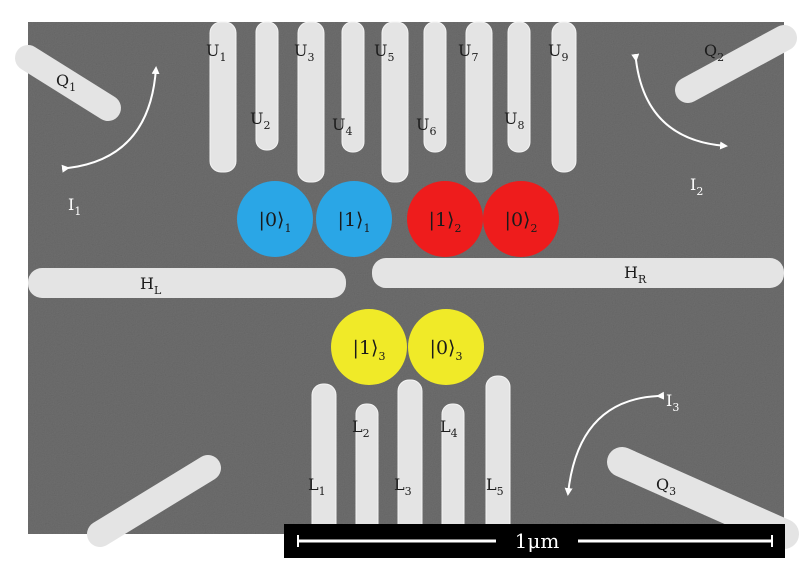  What do you see at coordinates (361, 428) in the screenshot?
I see `label-L2: L2` at bounding box center [361, 428].